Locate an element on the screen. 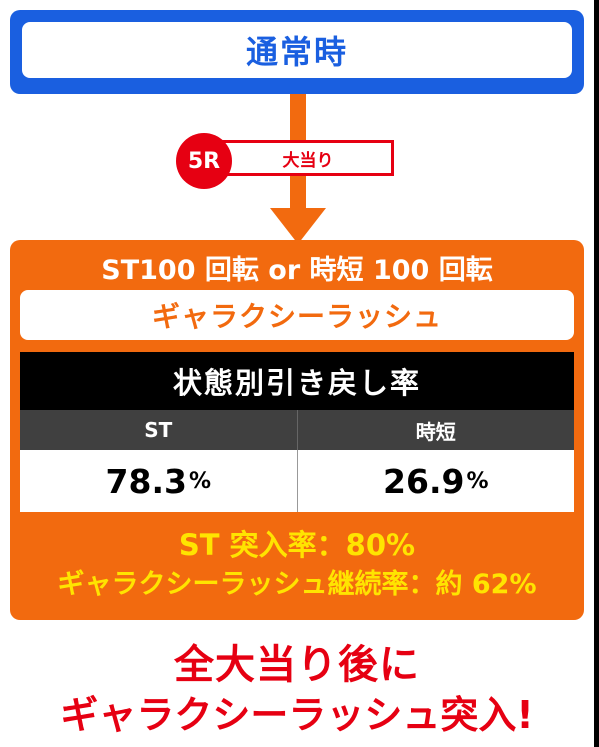 Image resolution: width=599 pixels, height=747 pixels. flow-arrow-head is located at coordinates (298, 226).